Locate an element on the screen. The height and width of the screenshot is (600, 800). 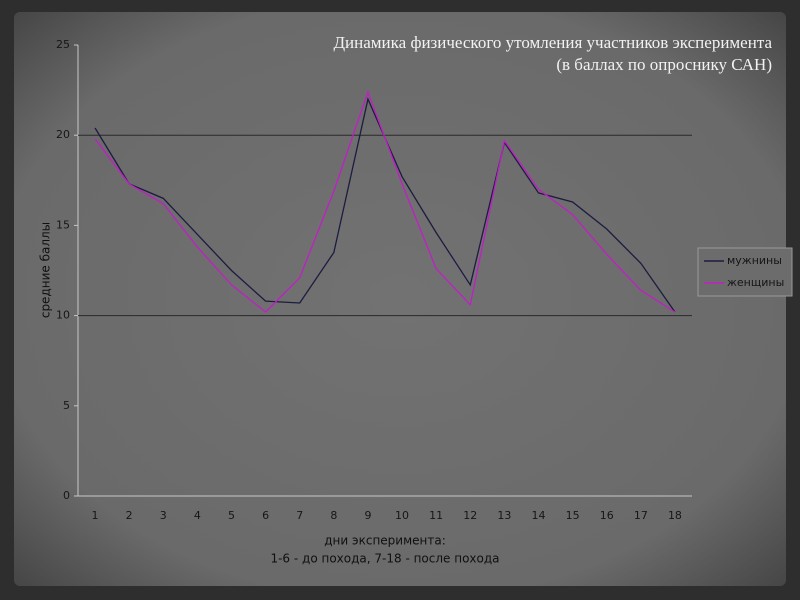
x-tick-label: 8 is located at coordinates (333, 515).